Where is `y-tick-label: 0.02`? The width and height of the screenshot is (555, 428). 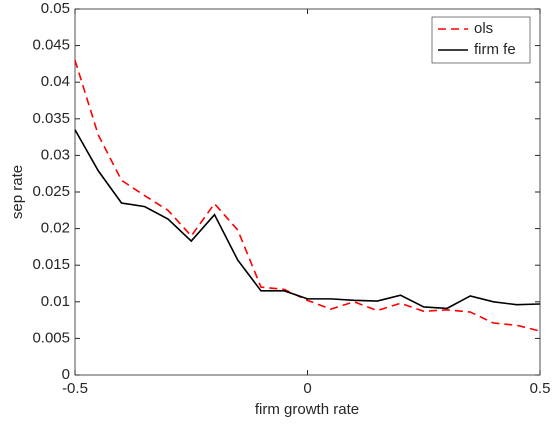 y-tick-label: 0.02 is located at coordinates (55, 228).